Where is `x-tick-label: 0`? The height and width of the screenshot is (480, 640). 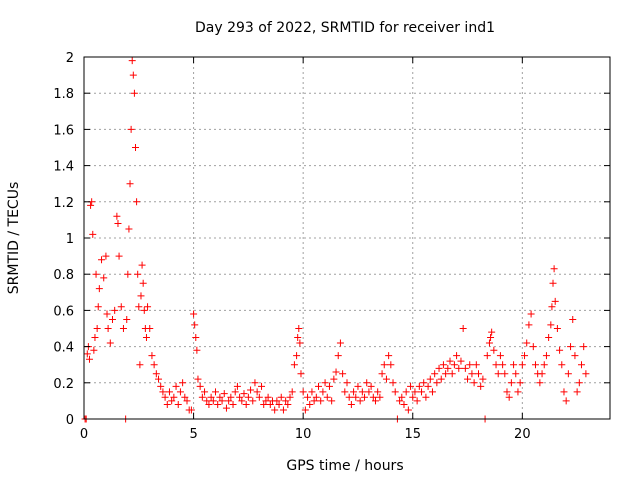
x-tick-label: 0 is located at coordinates (84, 434).